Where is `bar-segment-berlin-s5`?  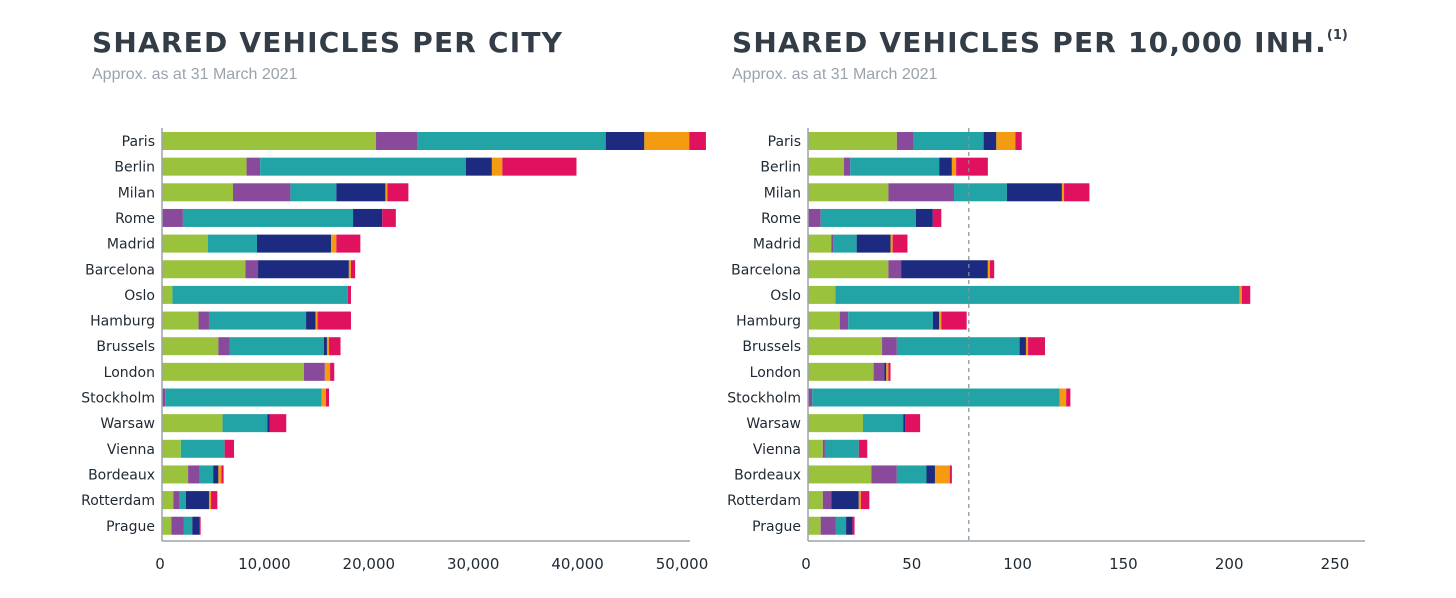
bar-segment-berlin-s5 is located at coordinates (954, 166).